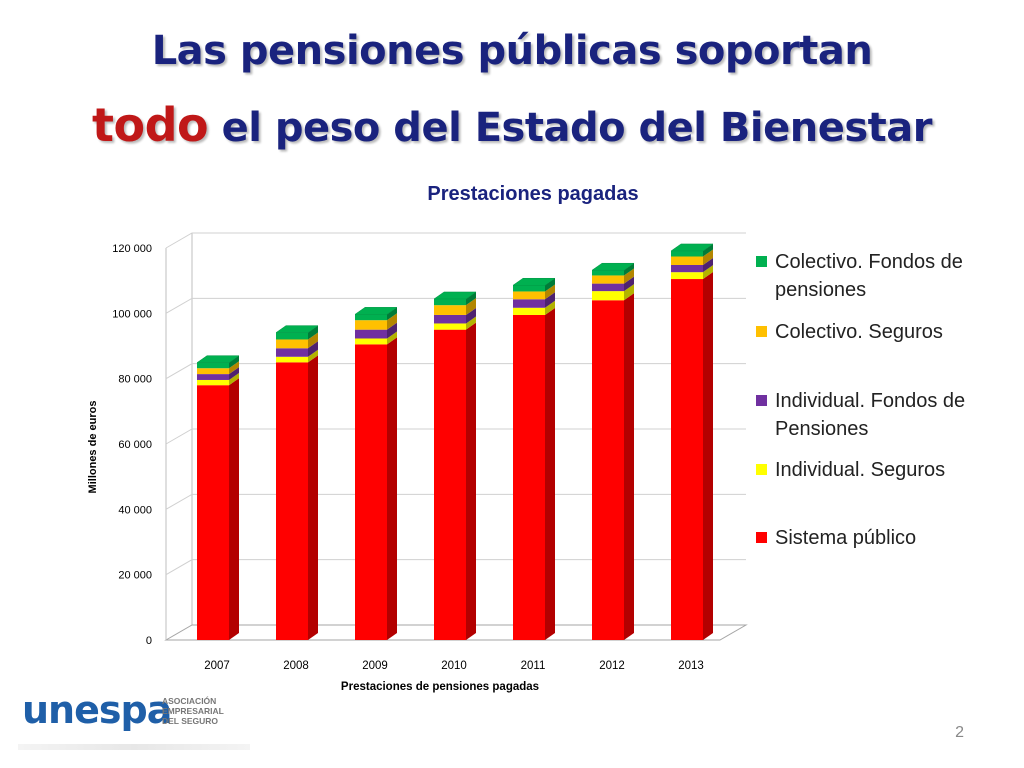 This screenshot has height=768, width=1024. I want to click on x-tick-label: 2011, so click(533, 666).